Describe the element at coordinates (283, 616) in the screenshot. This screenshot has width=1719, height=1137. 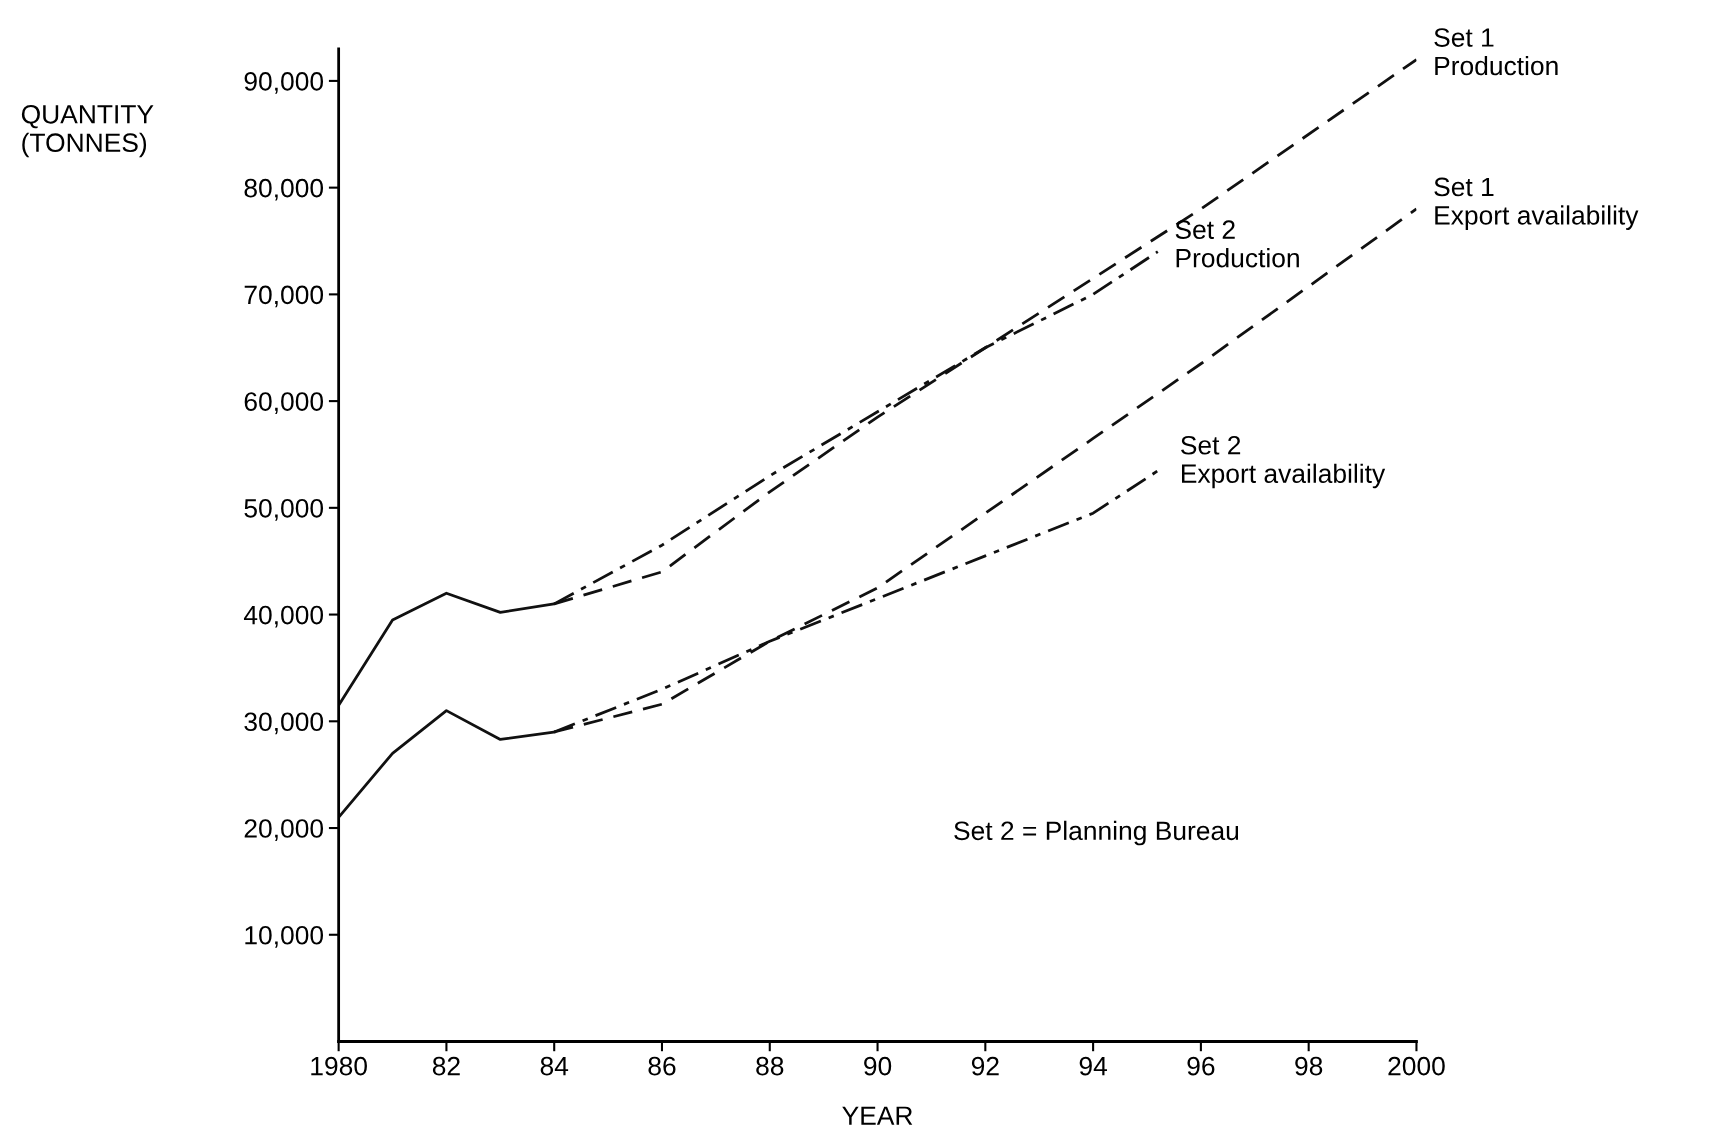
I see `y-tick-label: 40,000` at that location.